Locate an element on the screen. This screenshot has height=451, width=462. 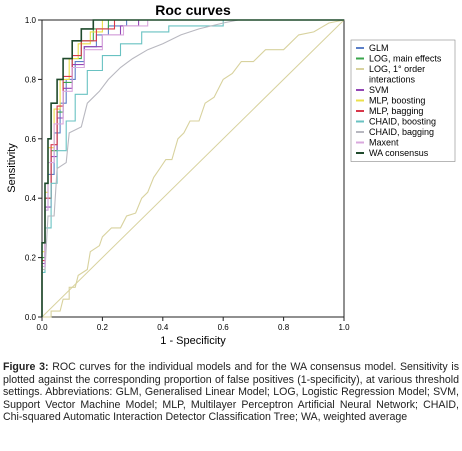
x-tick-label: 0.2 is located at coordinates (103, 327).